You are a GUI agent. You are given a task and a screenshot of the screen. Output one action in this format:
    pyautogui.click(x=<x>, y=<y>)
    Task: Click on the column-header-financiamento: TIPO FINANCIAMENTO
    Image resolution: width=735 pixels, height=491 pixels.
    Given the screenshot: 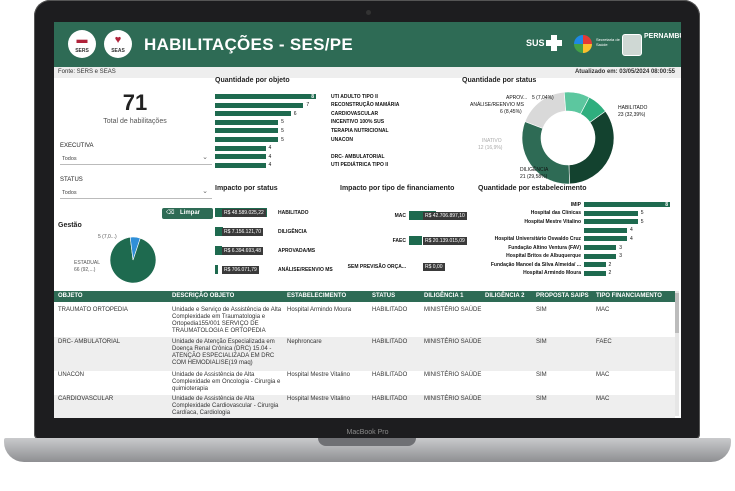 What is the action you would take?
    pyautogui.click(x=629, y=296)
    